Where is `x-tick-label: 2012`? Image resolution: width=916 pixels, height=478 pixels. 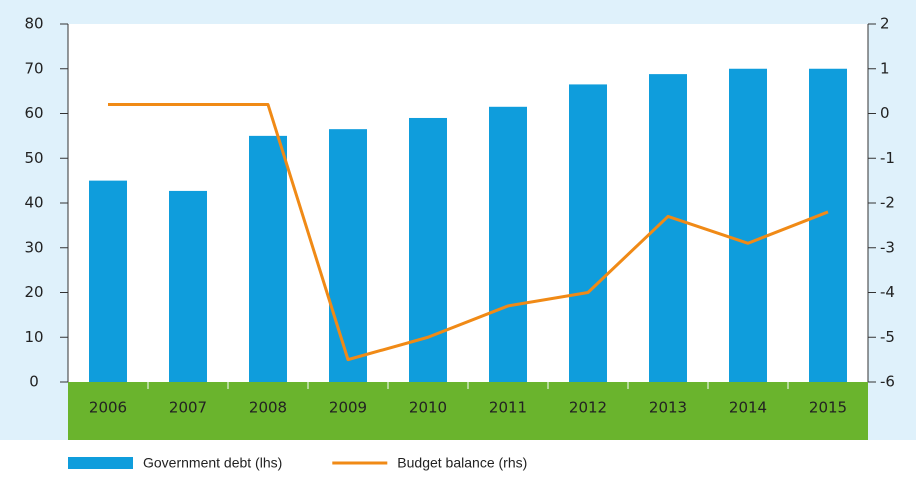
x-tick-label: 2012 is located at coordinates (588, 408).